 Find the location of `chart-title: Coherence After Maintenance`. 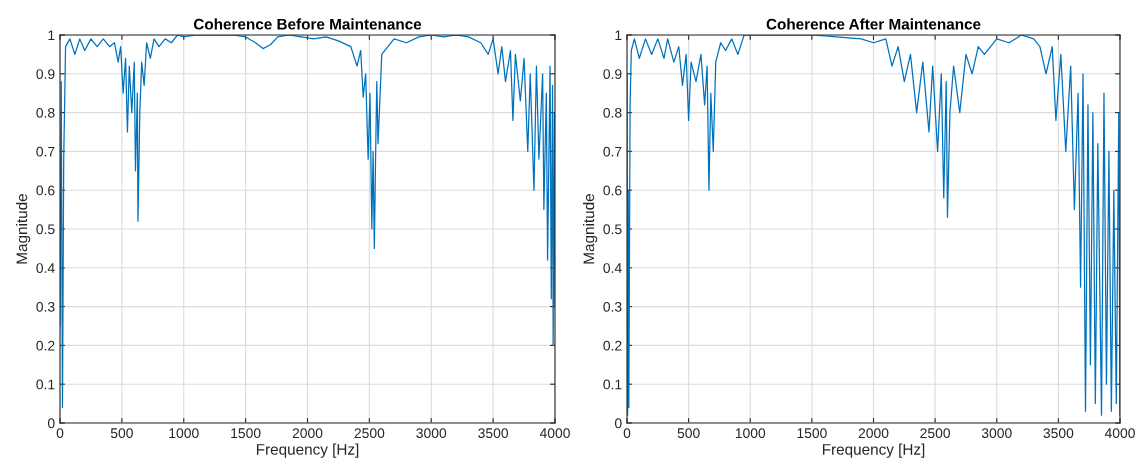

chart-title: Coherence After Maintenance is located at coordinates (873, 24).